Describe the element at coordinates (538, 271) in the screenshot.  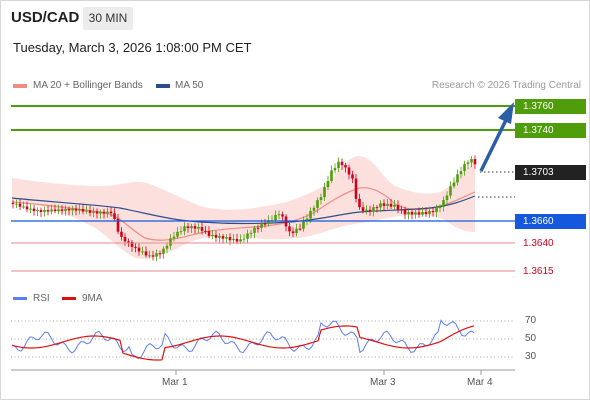
I see `s2-label: 1.3615` at that location.